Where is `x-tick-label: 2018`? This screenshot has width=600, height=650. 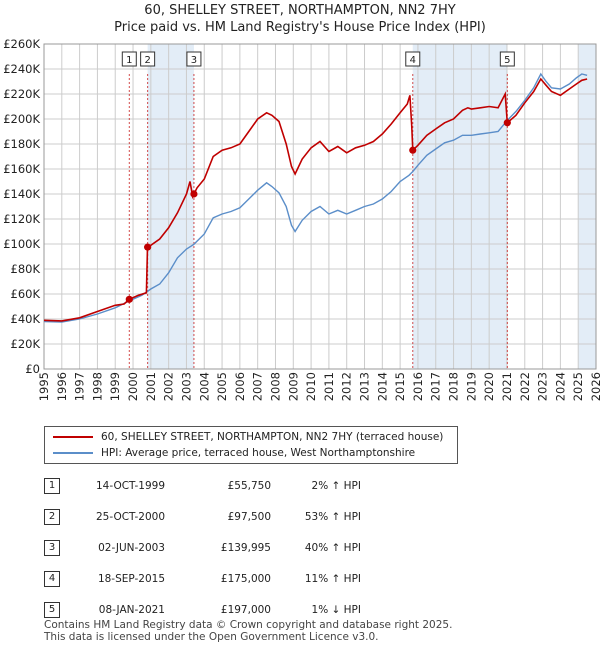
x-tick-label: 2018 is located at coordinates (454, 386).